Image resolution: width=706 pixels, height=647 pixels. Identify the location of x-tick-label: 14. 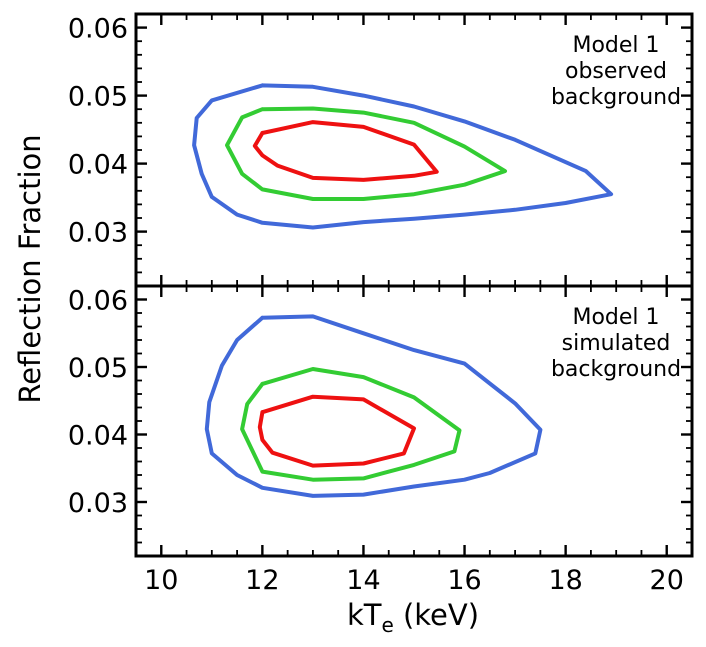
(363, 580).